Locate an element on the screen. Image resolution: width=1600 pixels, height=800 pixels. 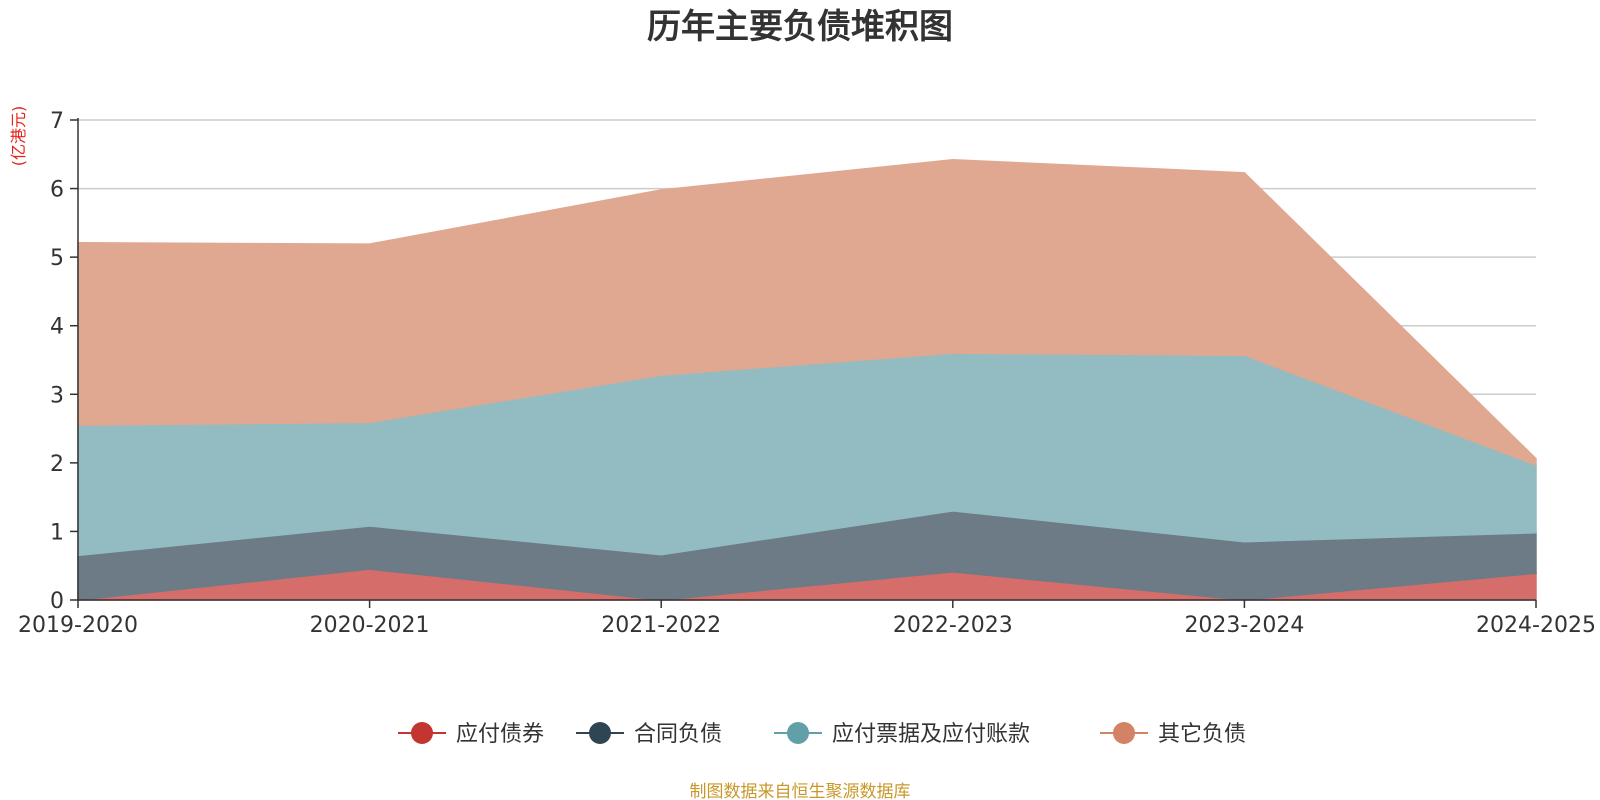
legend-item: 应付债券 is located at coordinates (471, 734).